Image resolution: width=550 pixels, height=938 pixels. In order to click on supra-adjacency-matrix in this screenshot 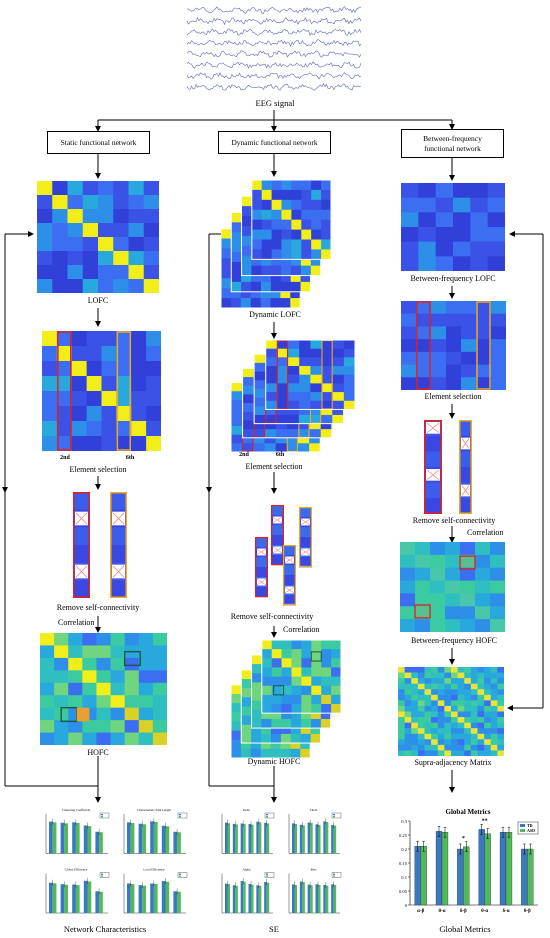, I will do `click(451, 711)`.